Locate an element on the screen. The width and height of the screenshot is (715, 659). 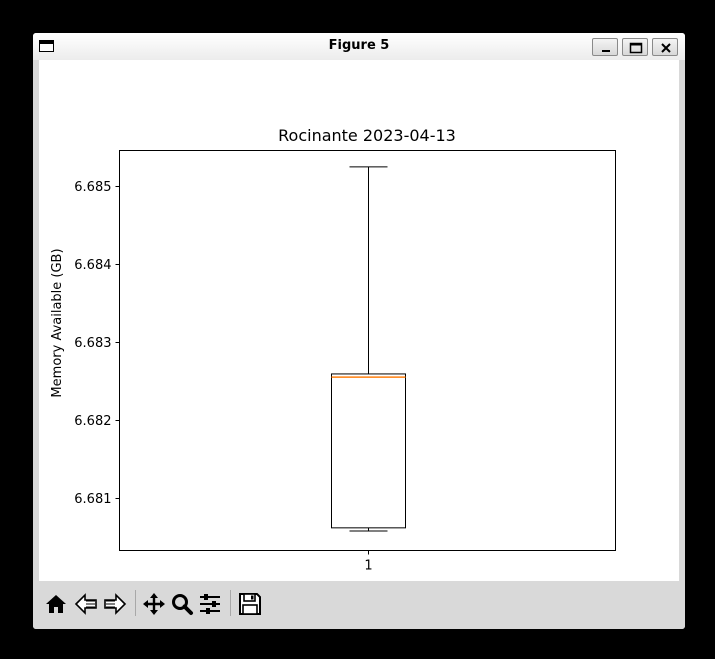
maximize-icon is located at coordinates (636, 48).